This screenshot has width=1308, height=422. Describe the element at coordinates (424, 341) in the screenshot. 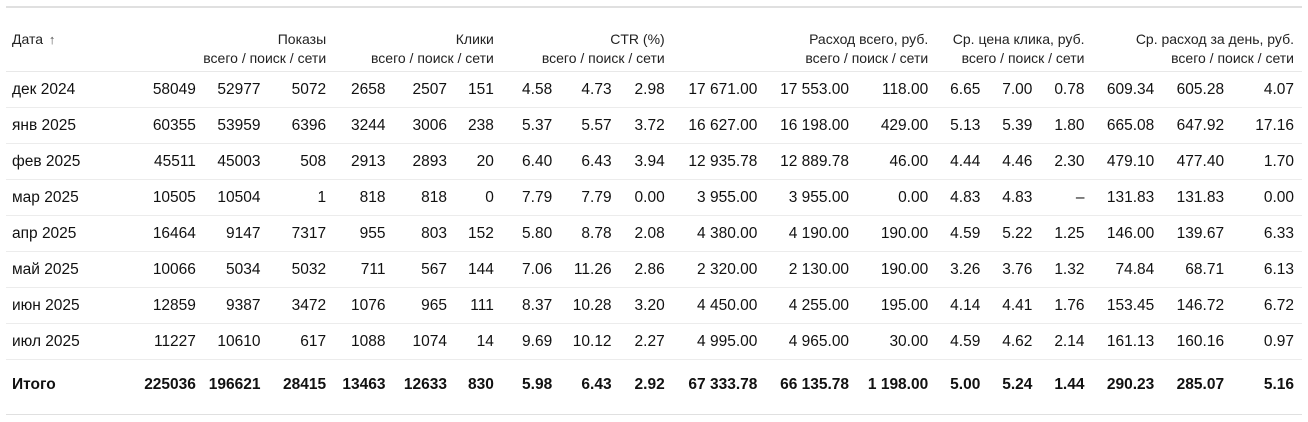

I see `clicks-search: 1074` at that location.